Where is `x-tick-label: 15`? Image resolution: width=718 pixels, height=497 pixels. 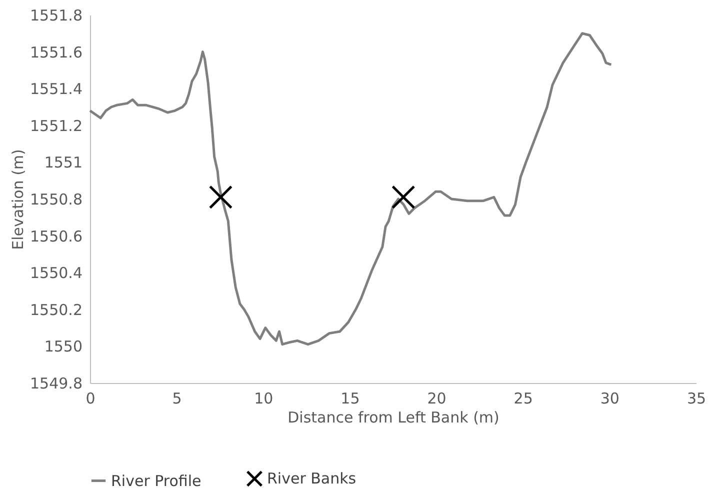
x-tick-label: 15 is located at coordinates (350, 399).